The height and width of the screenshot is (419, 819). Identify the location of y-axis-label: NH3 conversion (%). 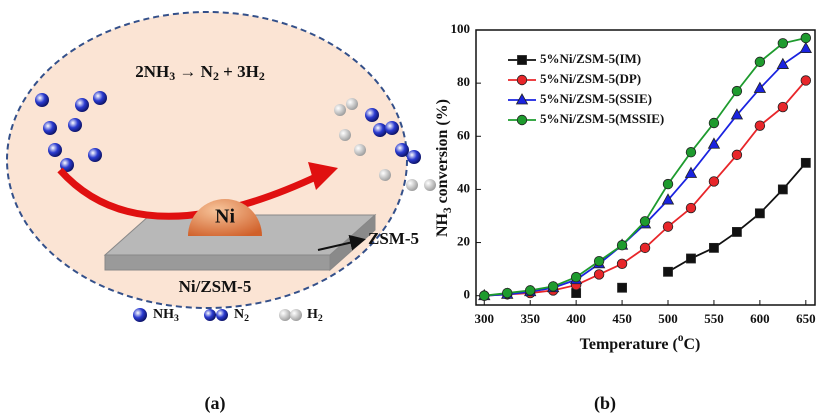
(444, 168).